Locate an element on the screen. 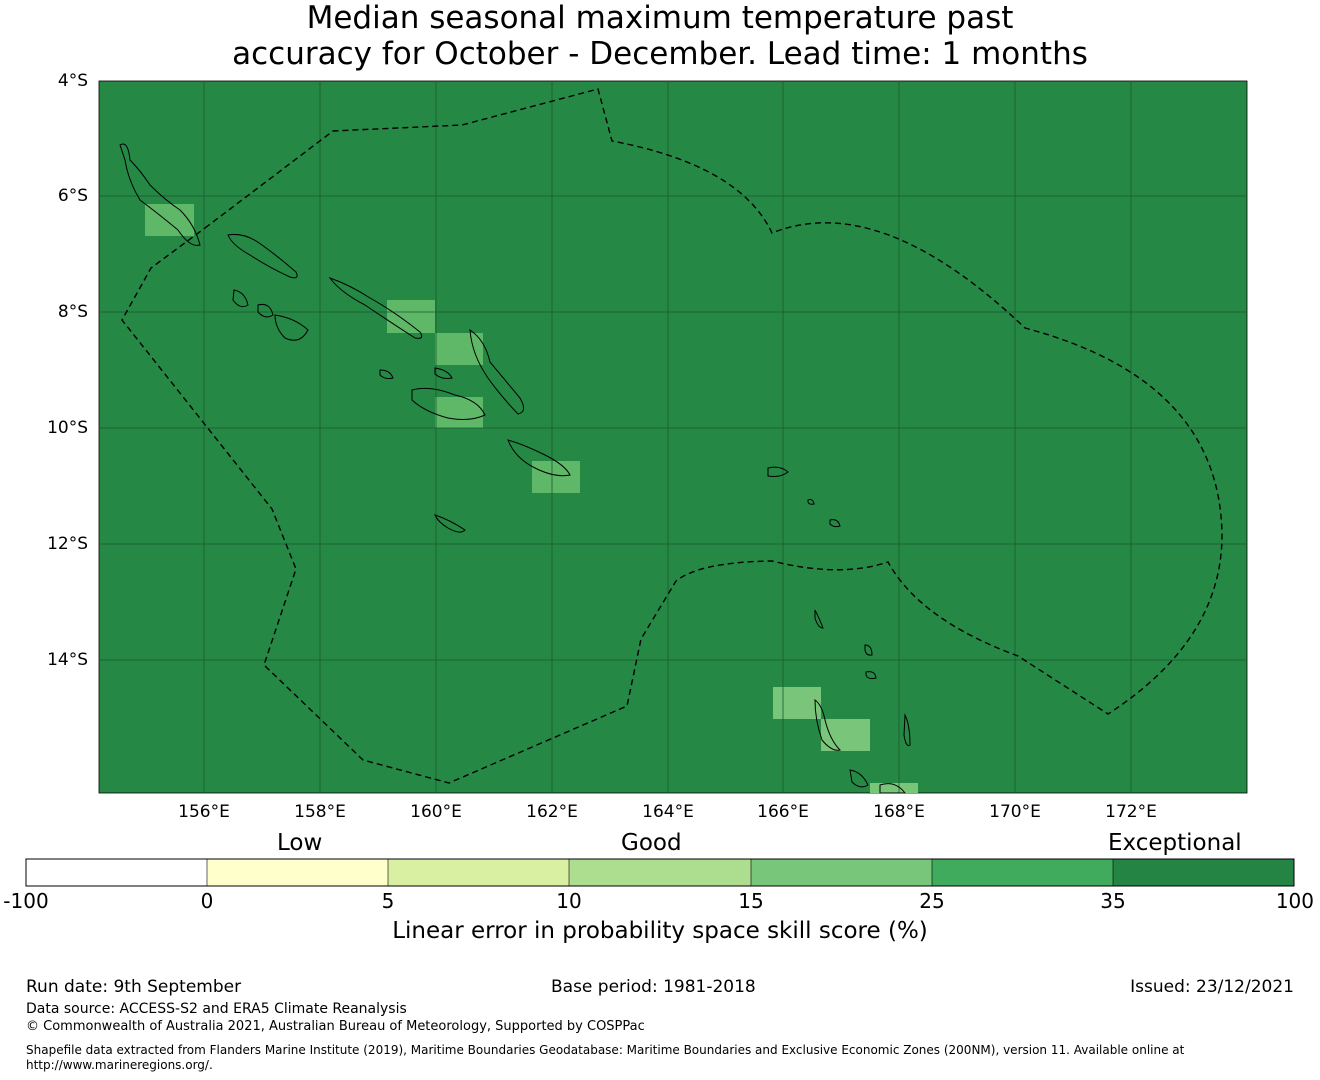  lon-label: 172°E is located at coordinates (1131, 812).